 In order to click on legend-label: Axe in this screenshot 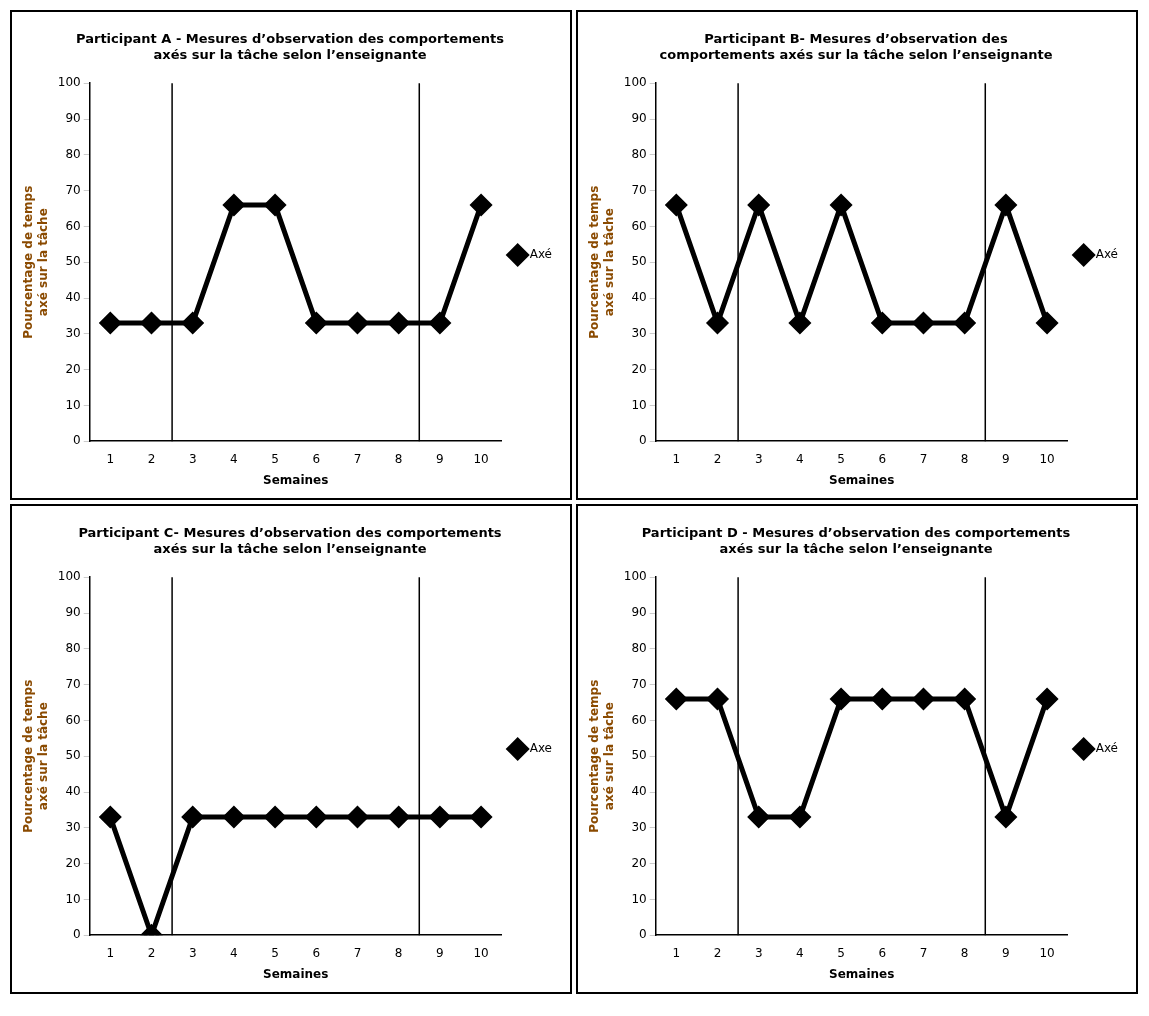, I will do `click(540, 748)`.